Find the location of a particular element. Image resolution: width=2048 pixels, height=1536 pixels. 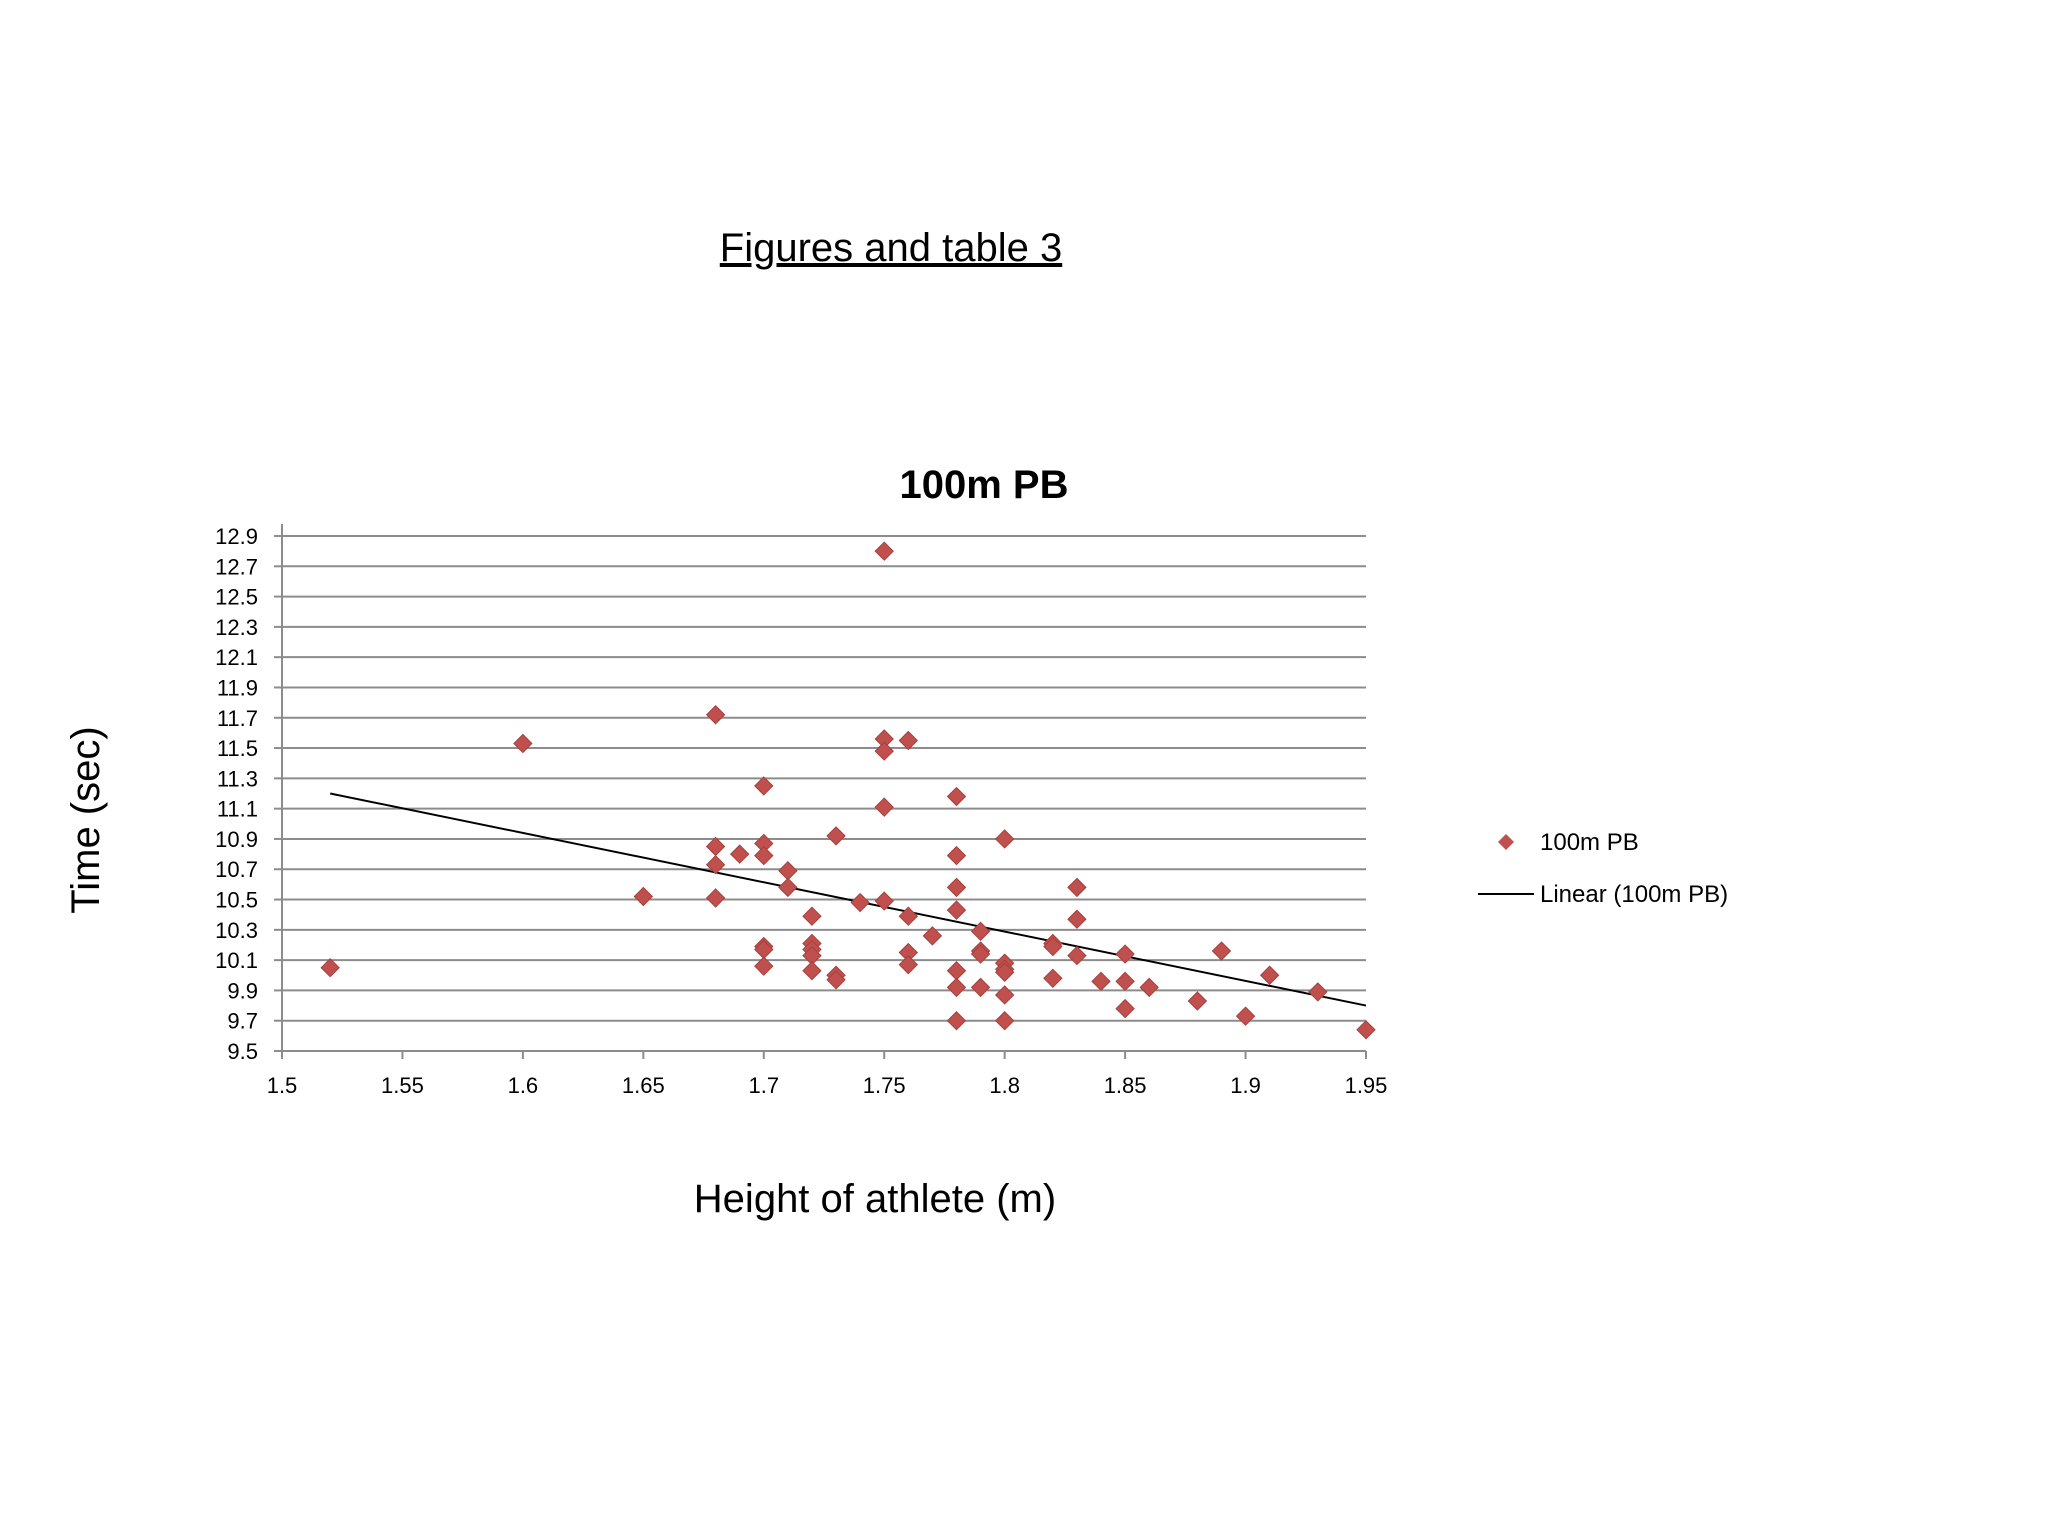

trendline-layer is located at coordinates (848, 899).